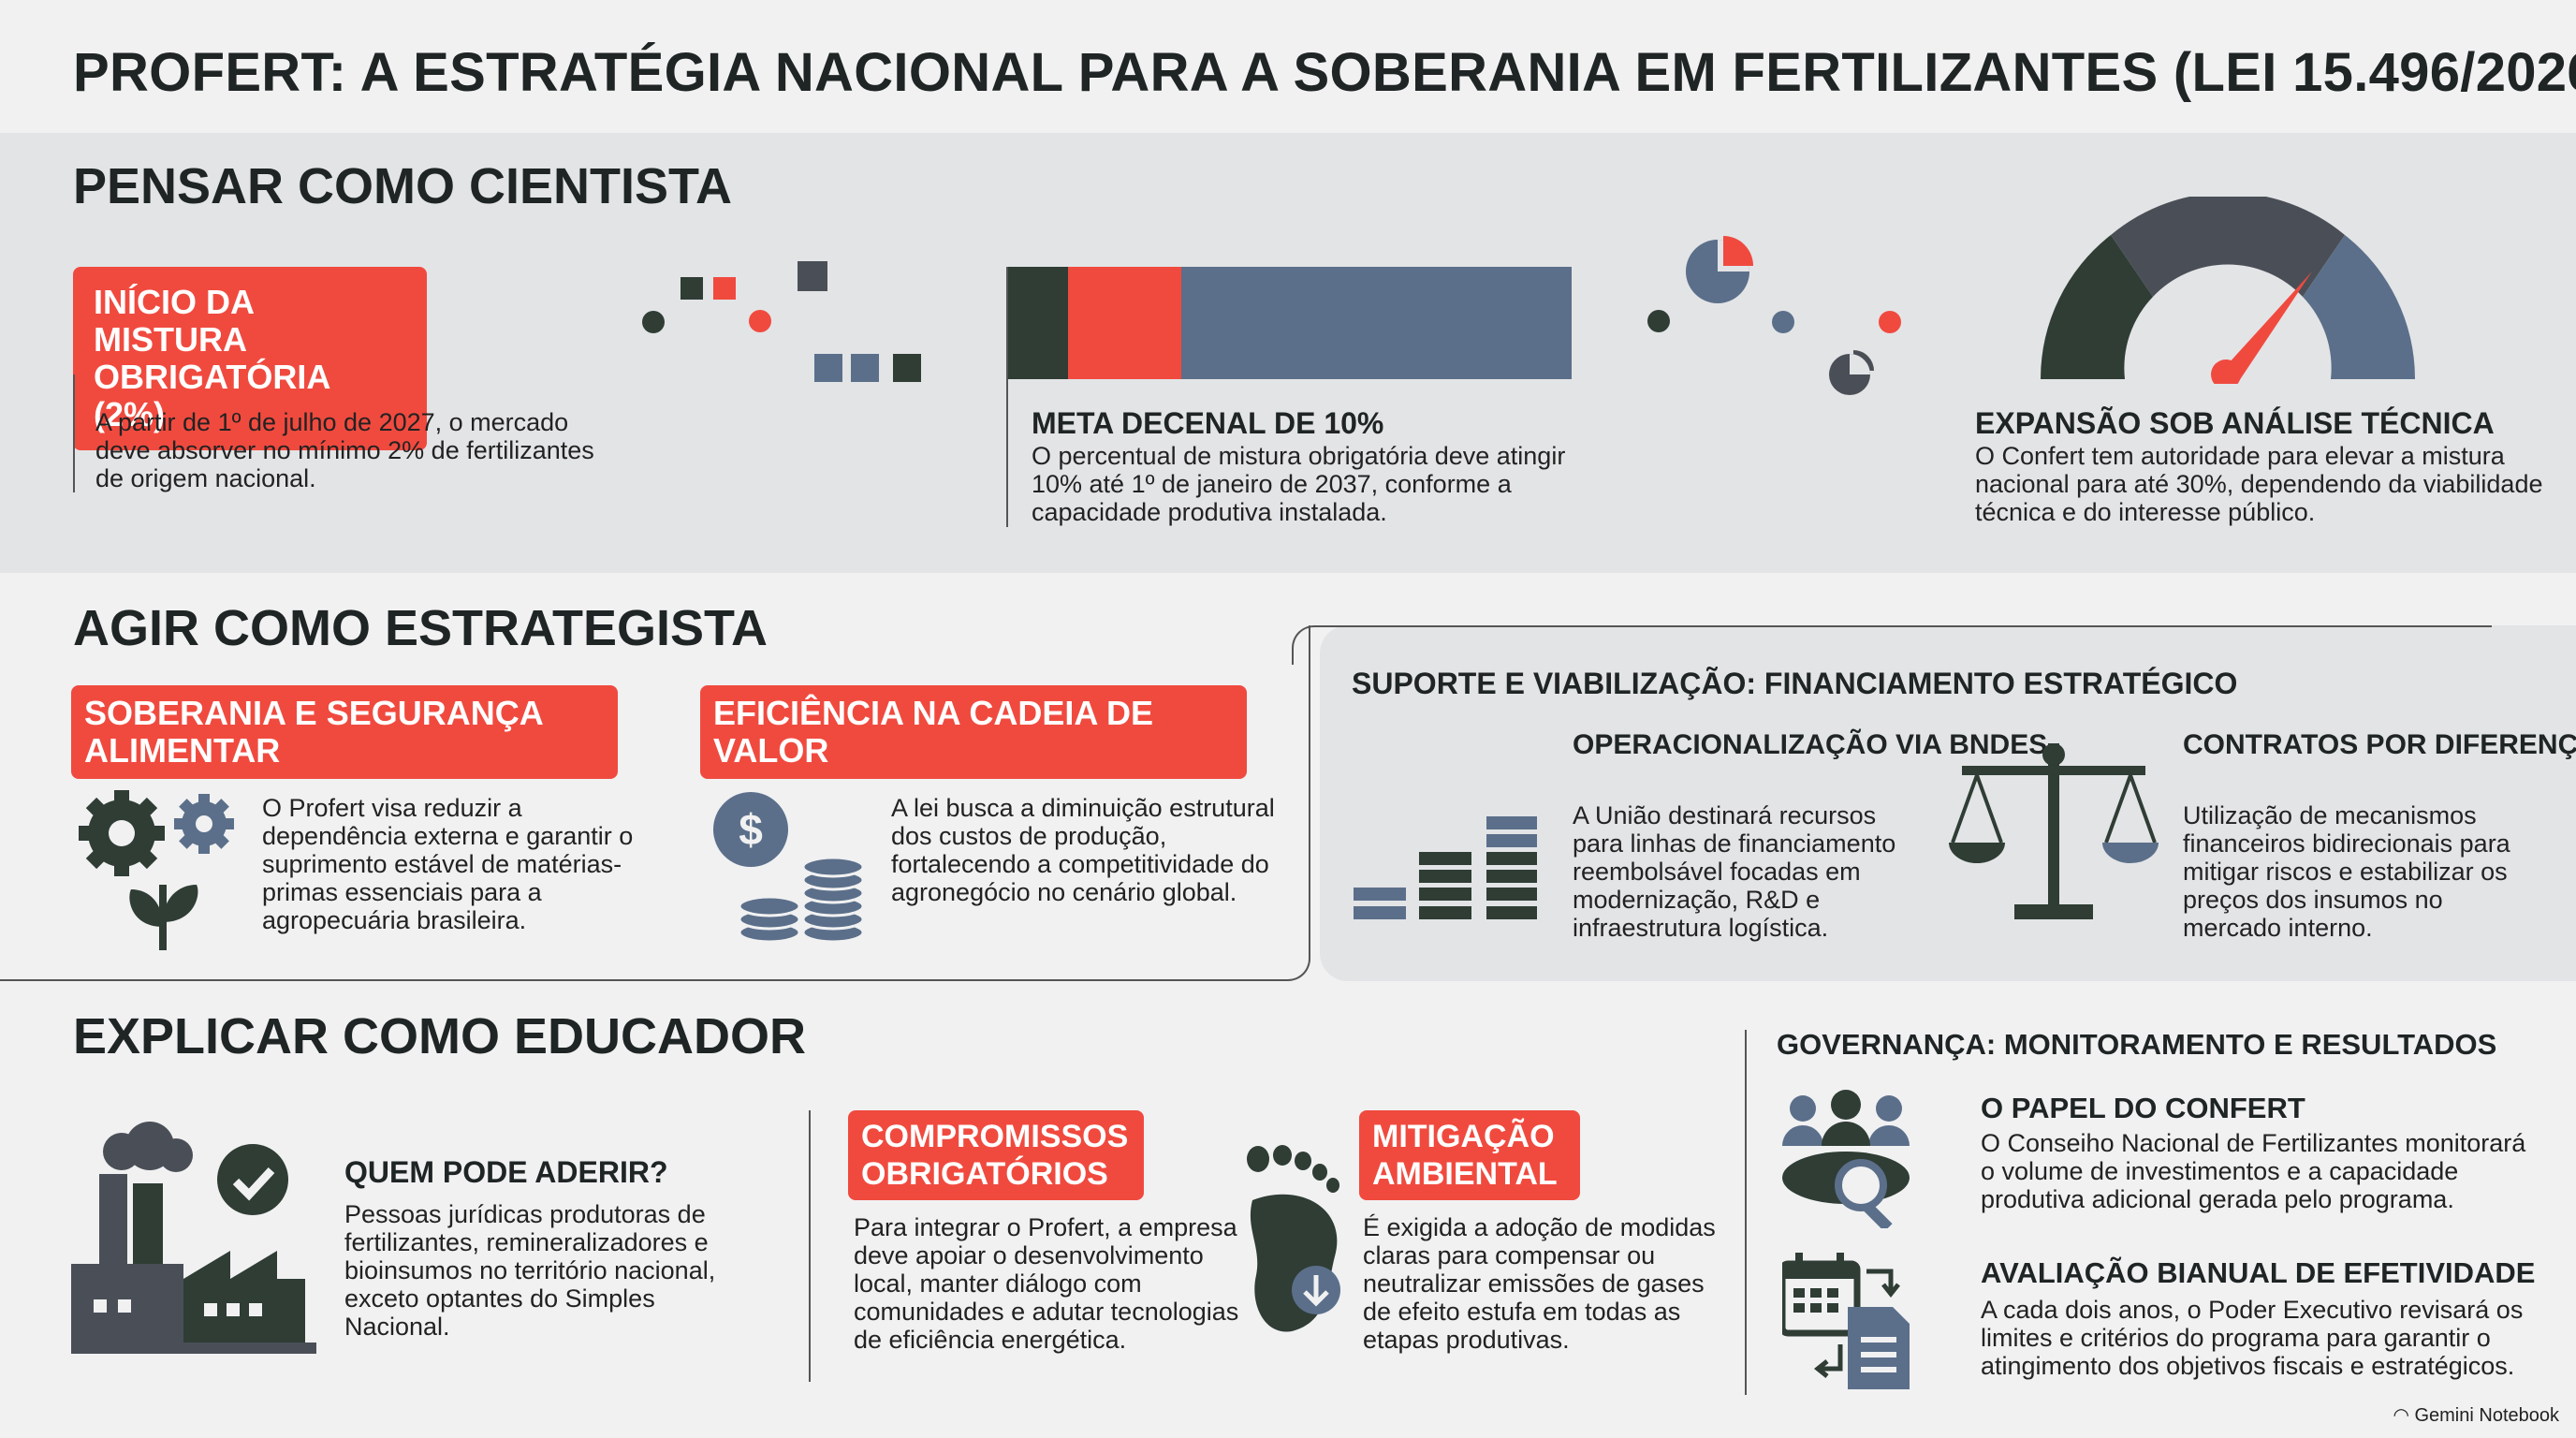 The image size is (2576, 1438). Describe the element at coordinates (1746, 1212) in the screenshot. I see `governanca-divider` at that location.